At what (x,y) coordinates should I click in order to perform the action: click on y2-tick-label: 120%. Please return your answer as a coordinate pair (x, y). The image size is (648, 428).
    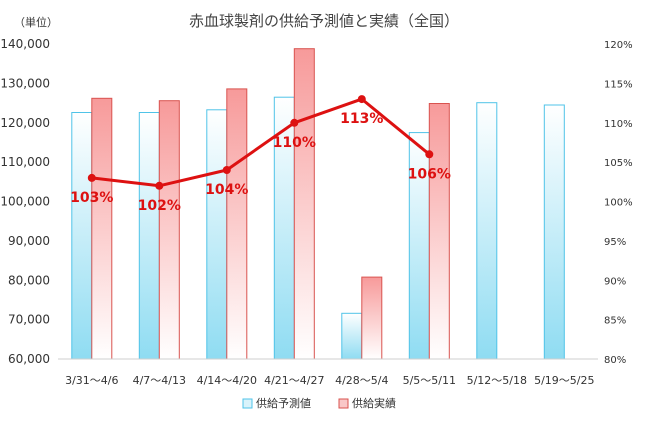
    Looking at the image, I should click on (618, 45).